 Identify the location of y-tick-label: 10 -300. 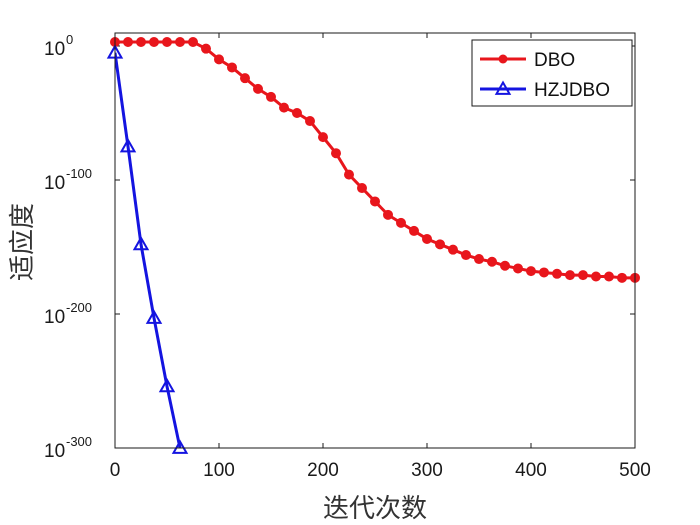
(68, 448).